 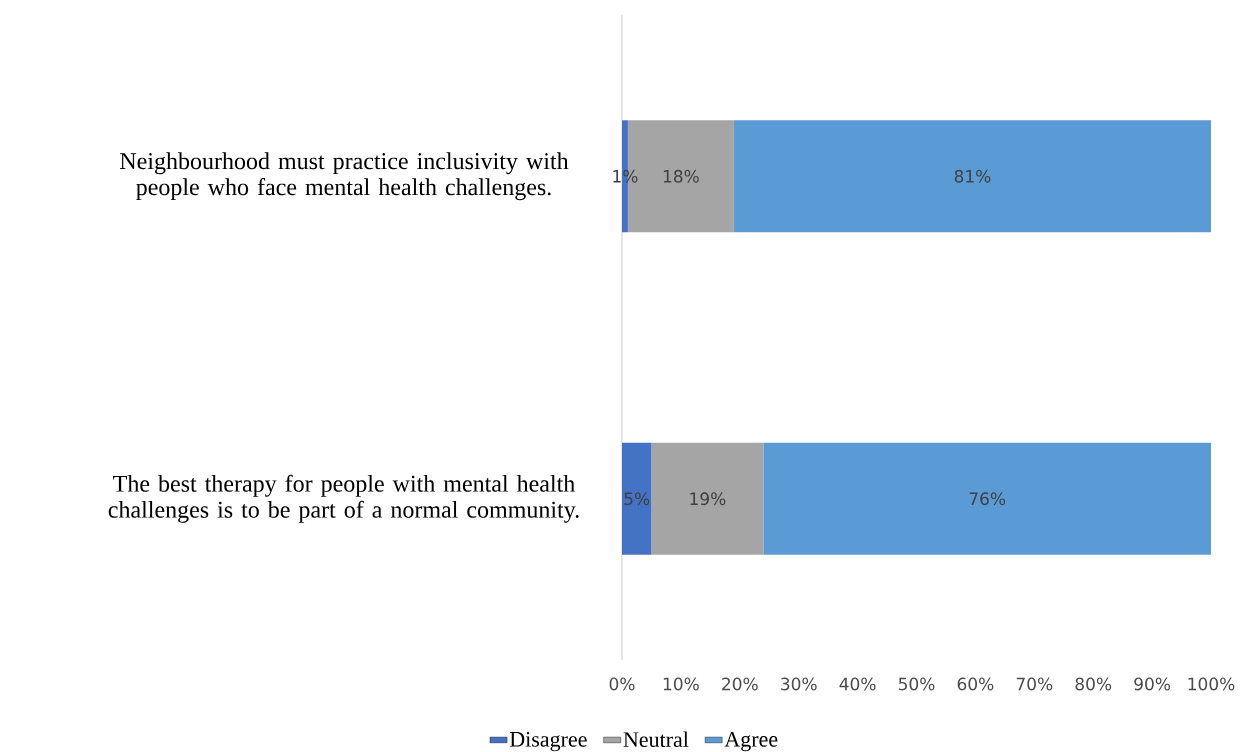 What do you see at coordinates (740, 684) in the screenshot?
I see `x-tick-label: 20%` at bounding box center [740, 684].